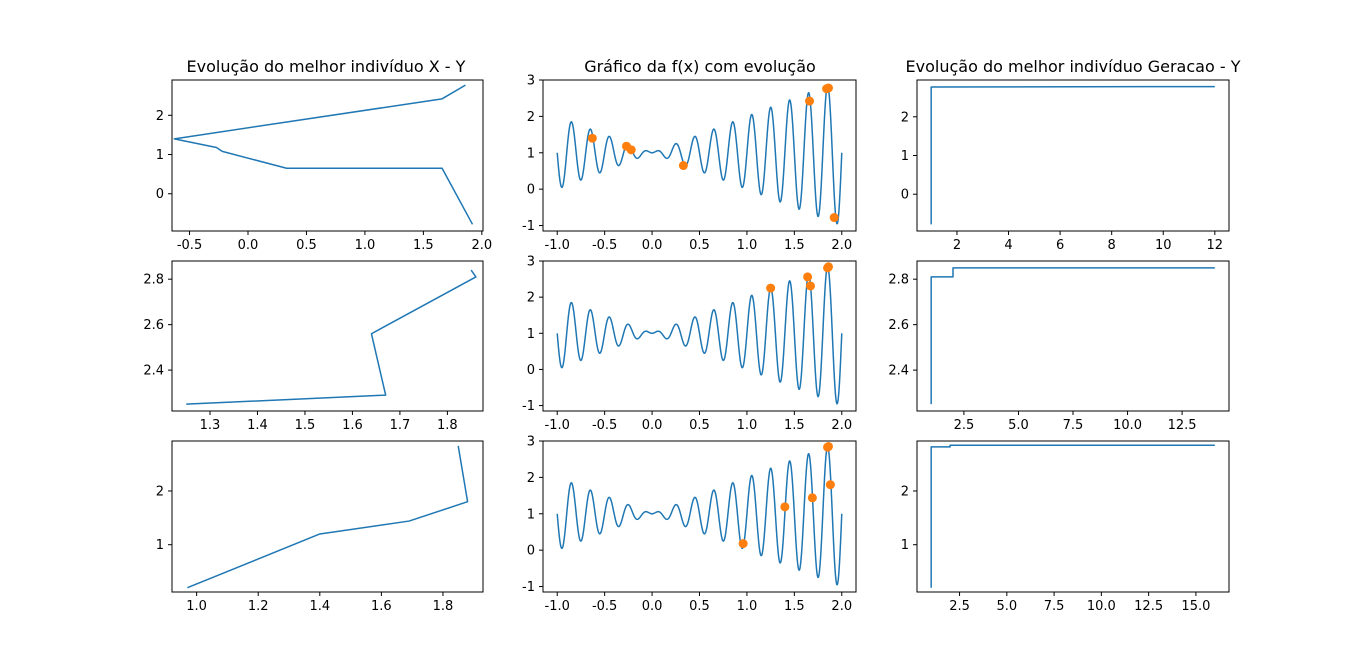 This screenshot has width=1366, height=665. What do you see at coordinates (1073, 66) in the screenshot?
I see `title-gen: Evolução do melhor indivíduo Geracao - Y` at bounding box center [1073, 66].